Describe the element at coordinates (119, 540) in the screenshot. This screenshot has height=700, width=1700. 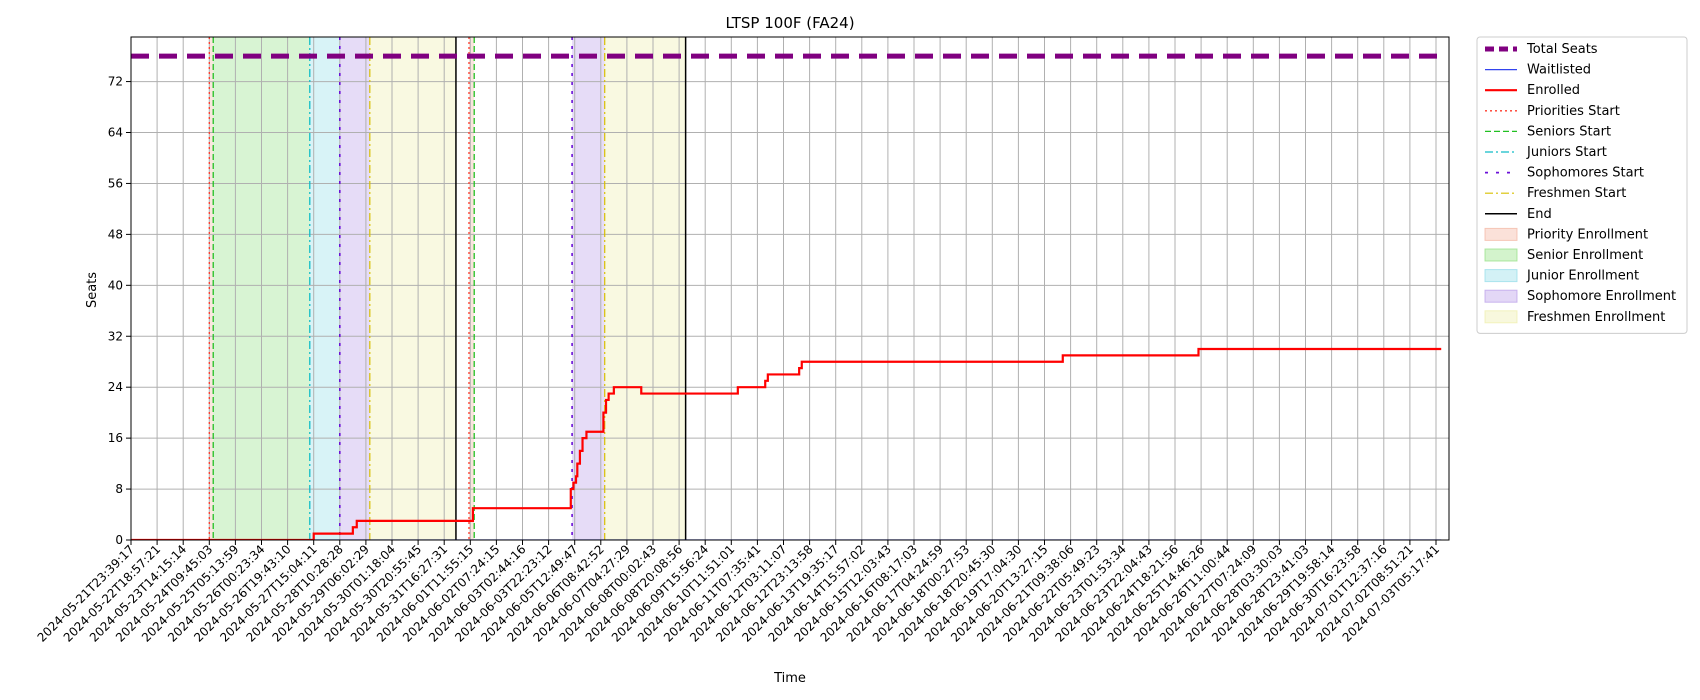
I see `y-tick-label: 0` at that location.